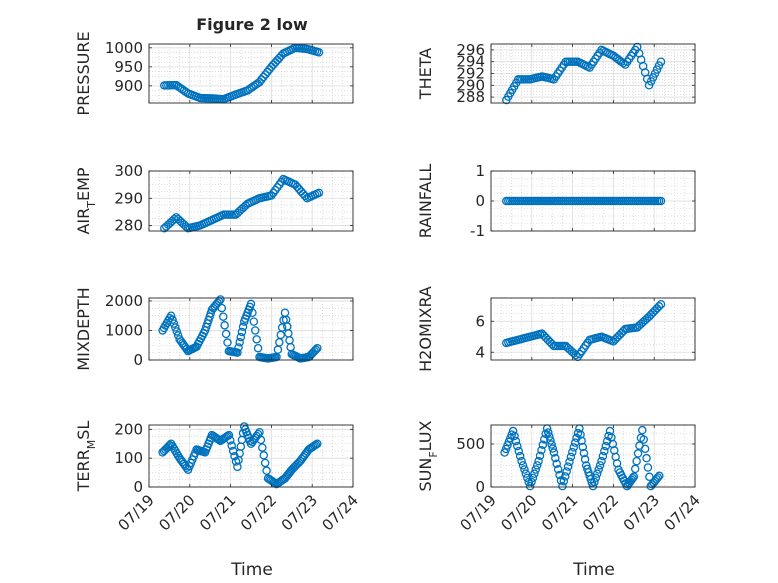  What do you see at coordinates (124, 301) in the screenshot?
I see `y-tick-label: 2000` at bounding box center [124, 301].